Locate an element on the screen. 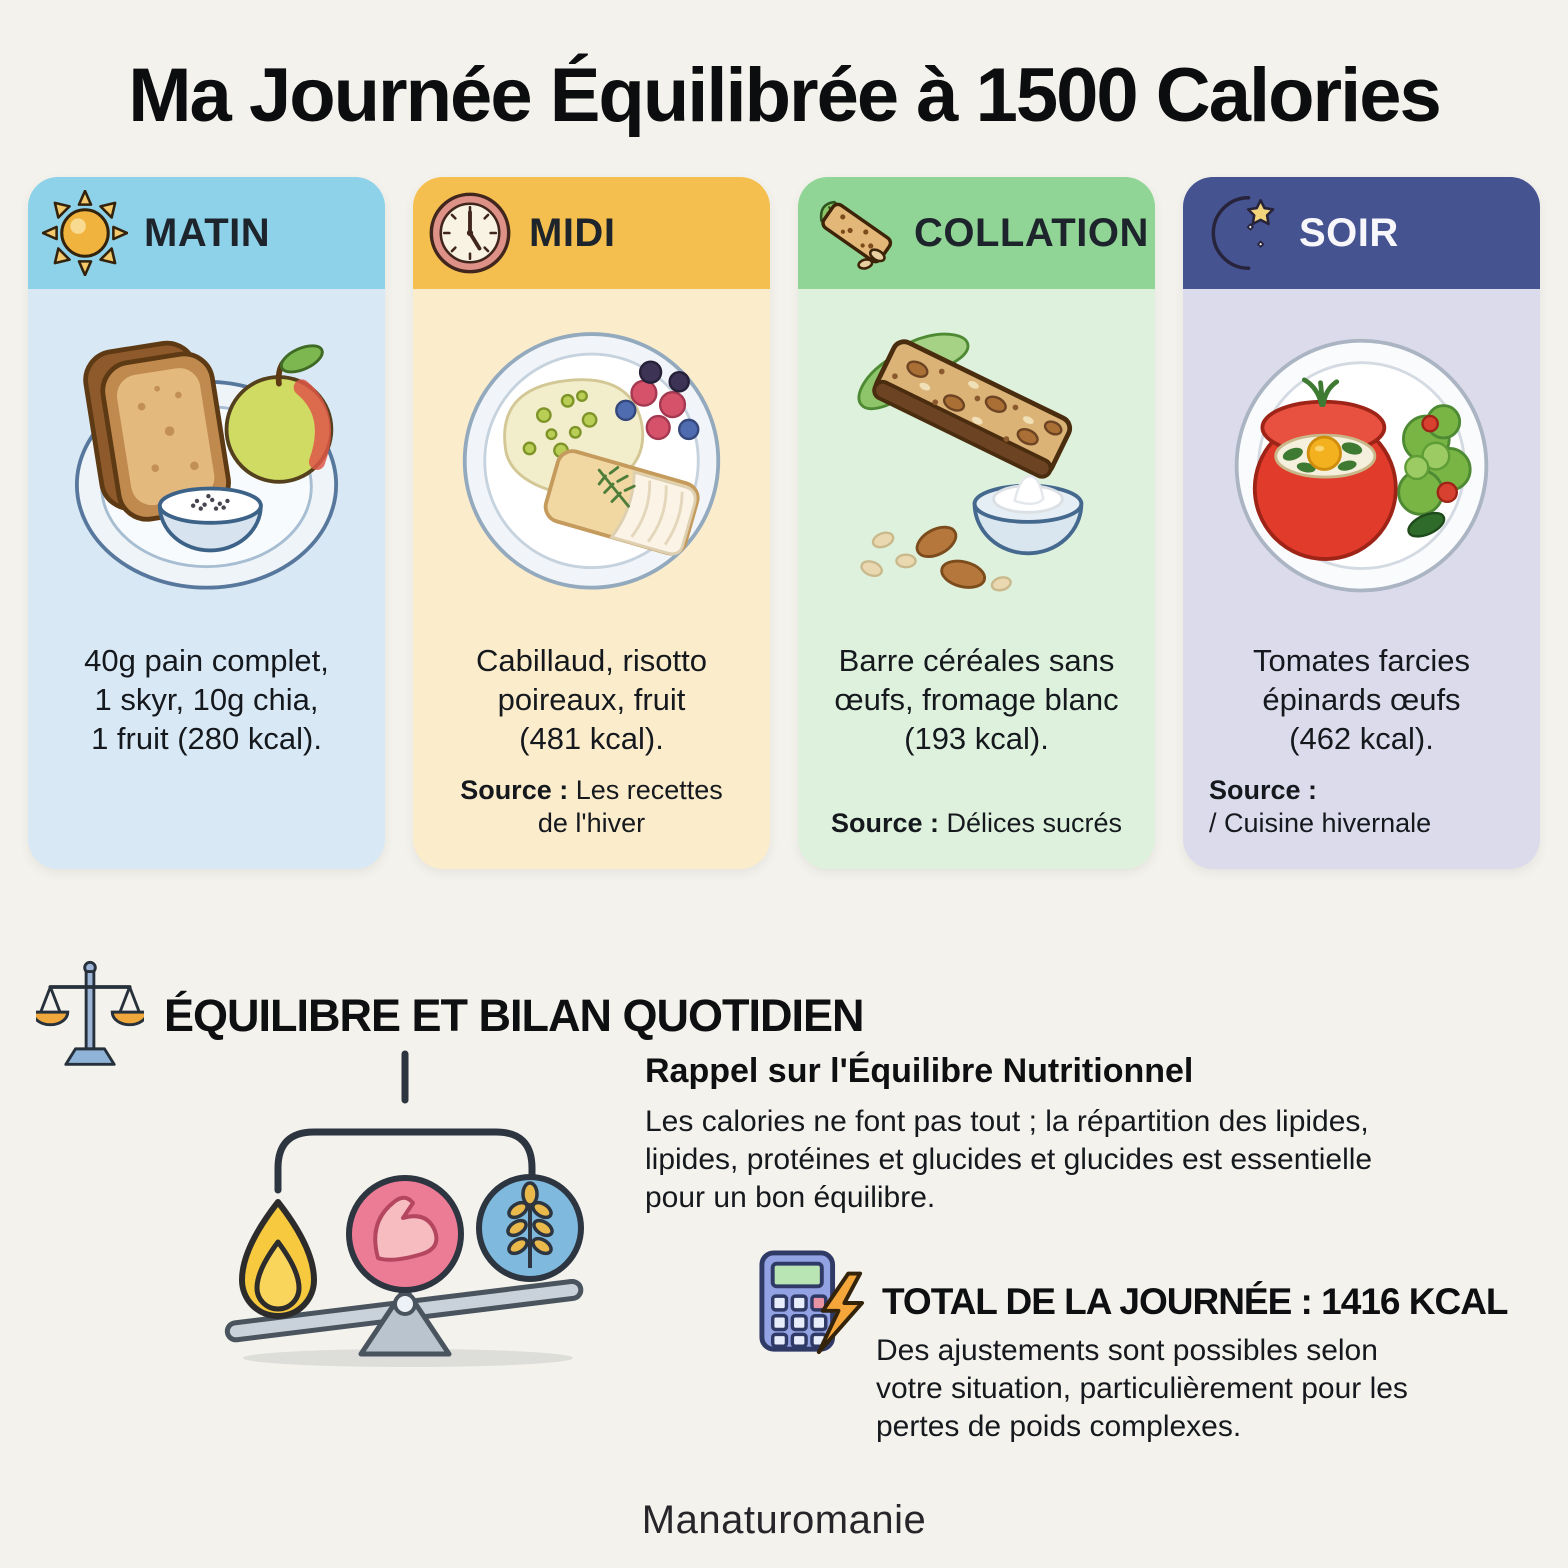  soir-source: Source : / Cuisine hivernale is located at coordinates (1361, 822).